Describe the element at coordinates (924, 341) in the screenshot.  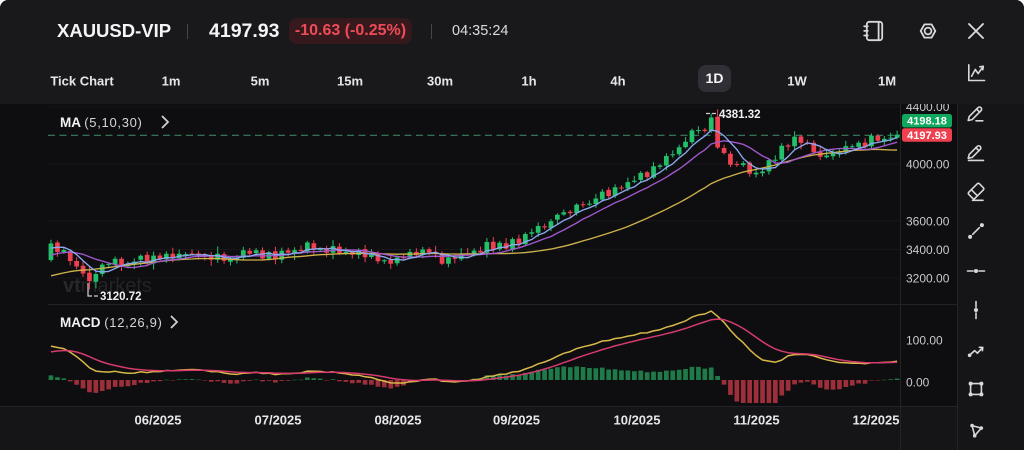
I see `svg-text: 100.00` at that location.